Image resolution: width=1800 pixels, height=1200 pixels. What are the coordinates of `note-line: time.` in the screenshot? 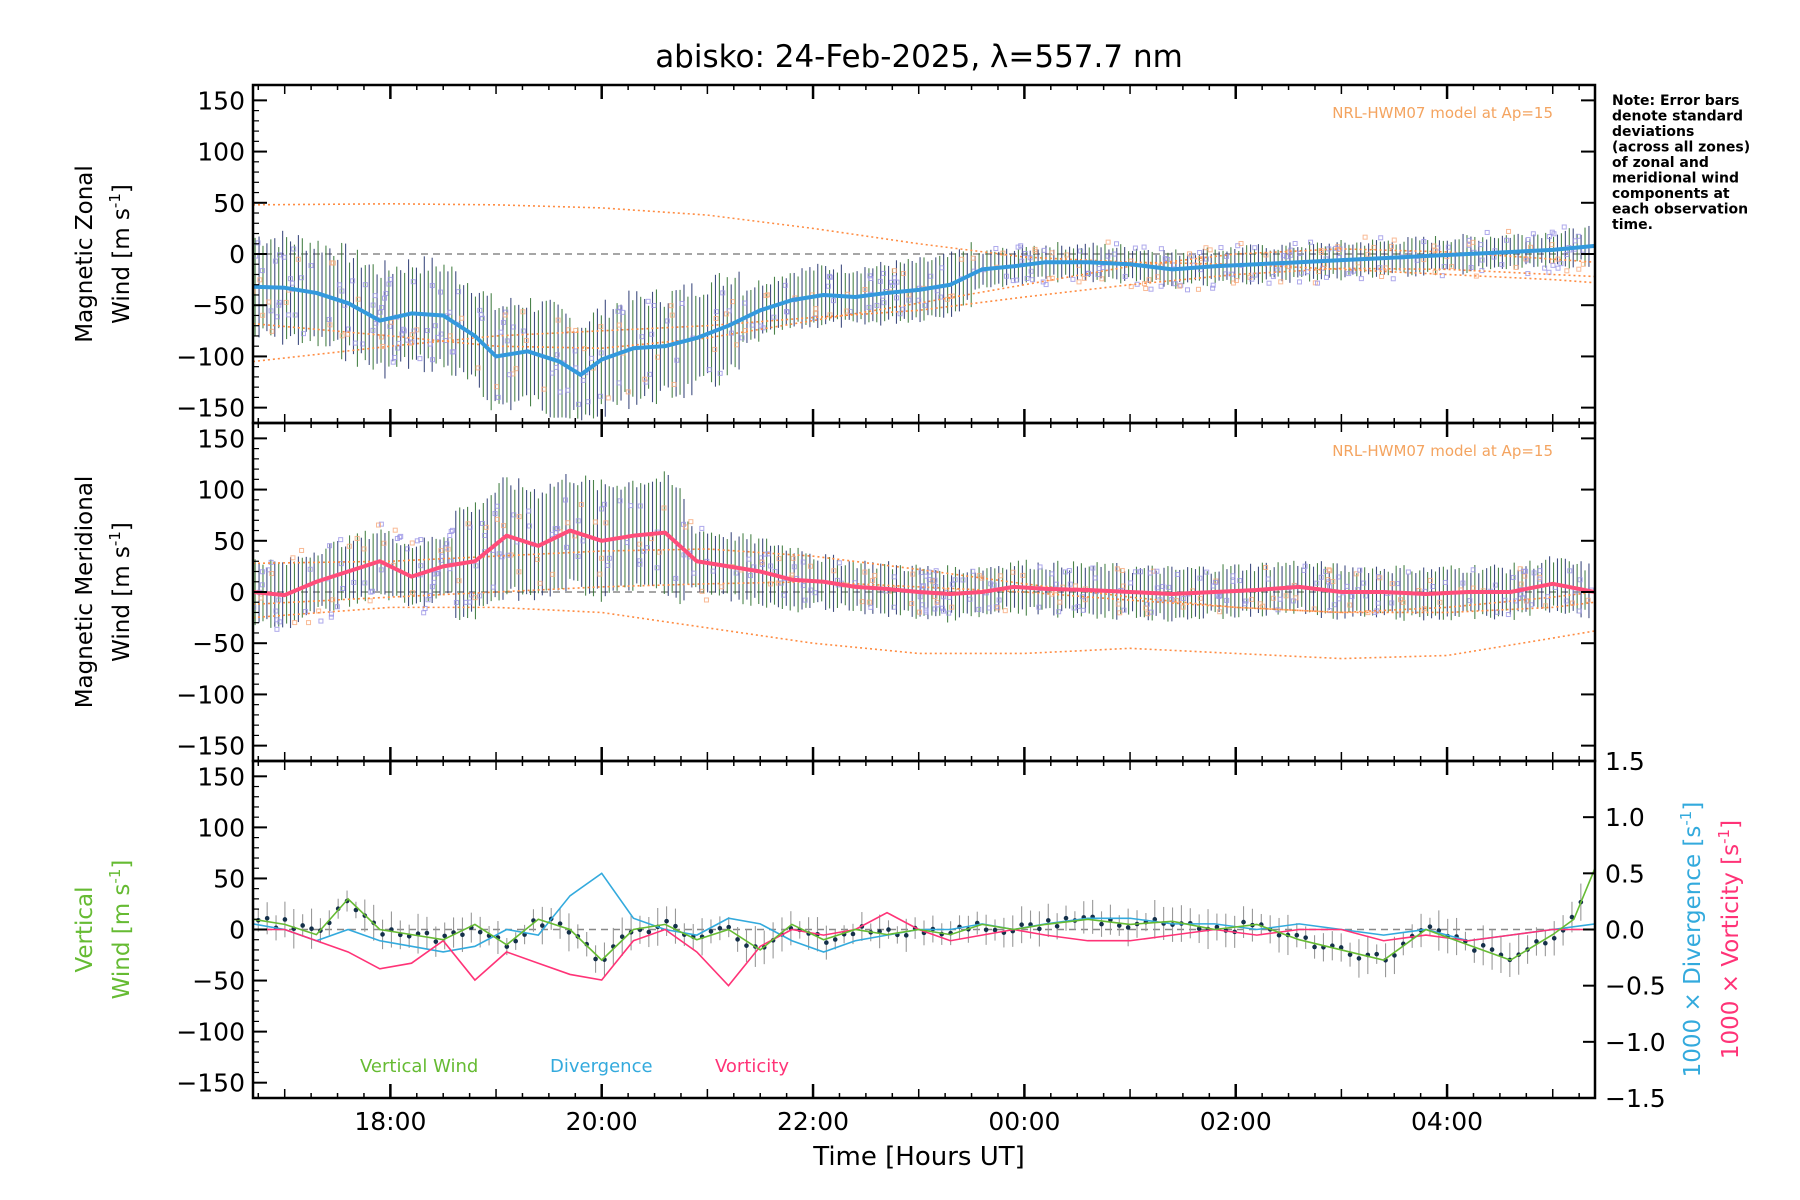 It's located at (1632, 225).